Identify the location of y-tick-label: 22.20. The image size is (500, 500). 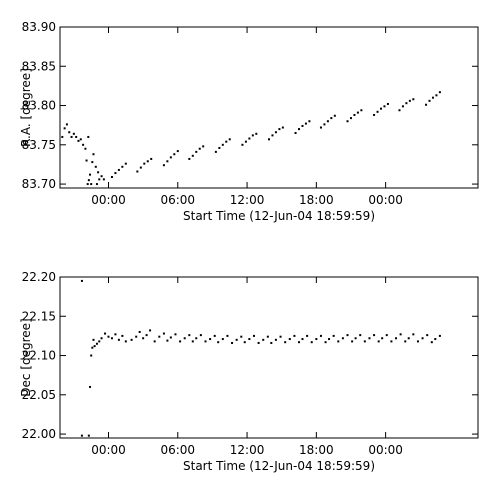
(39, 277).